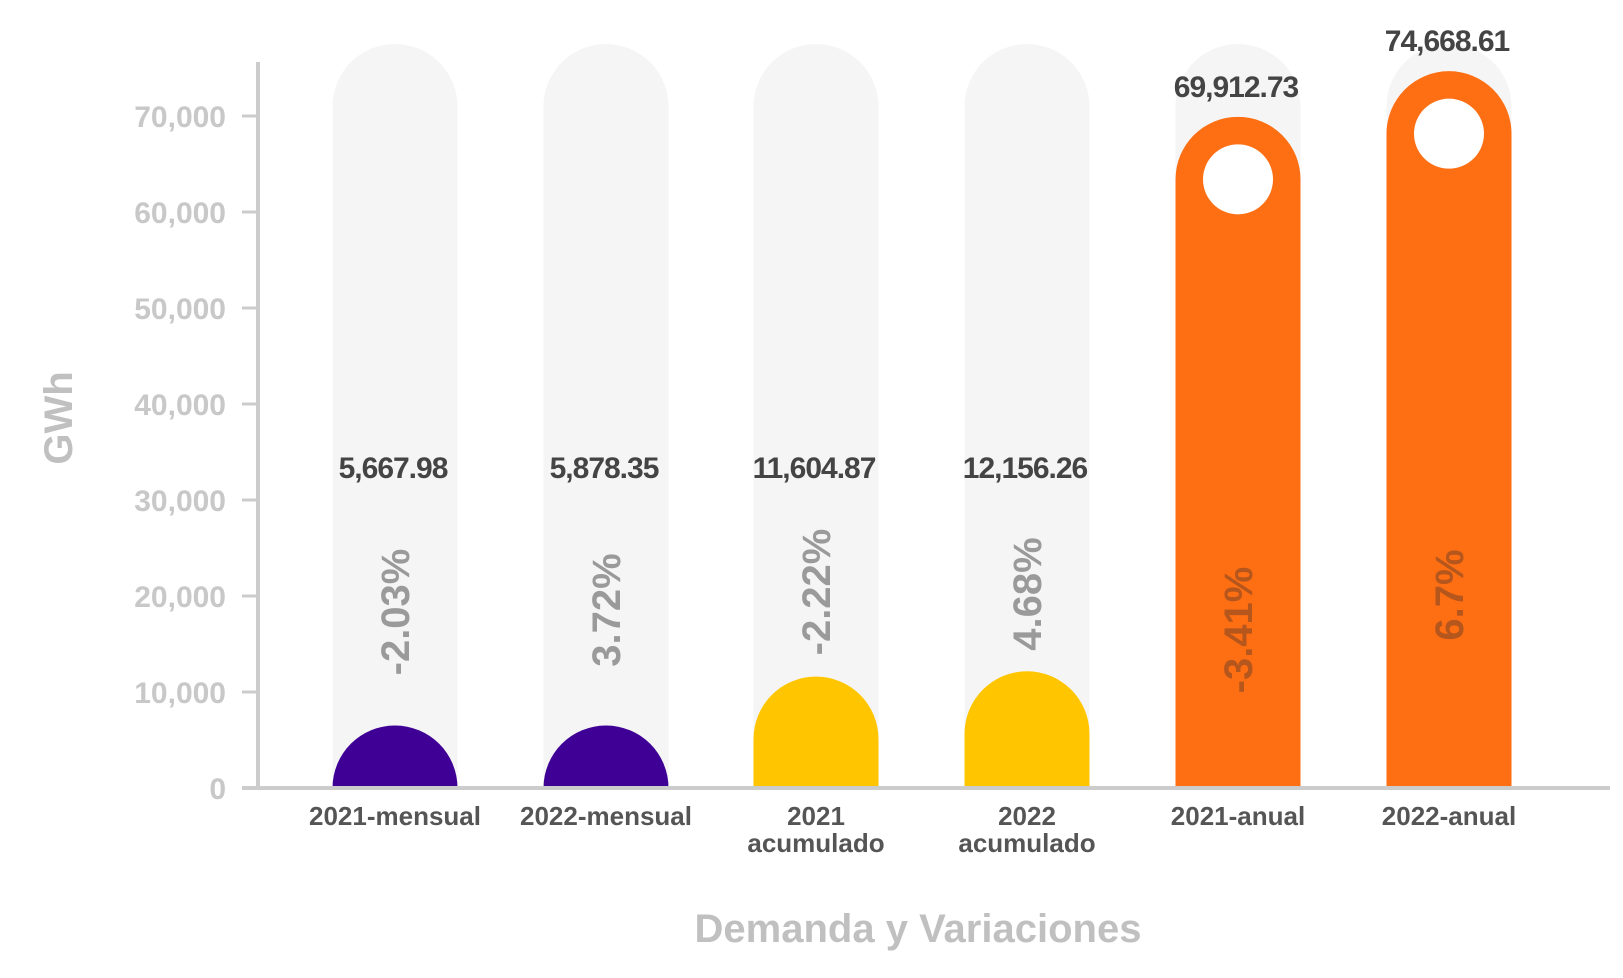 The image size is (1623, 978). I want to click on variation-label: -3.41%, so click(1239, 630).